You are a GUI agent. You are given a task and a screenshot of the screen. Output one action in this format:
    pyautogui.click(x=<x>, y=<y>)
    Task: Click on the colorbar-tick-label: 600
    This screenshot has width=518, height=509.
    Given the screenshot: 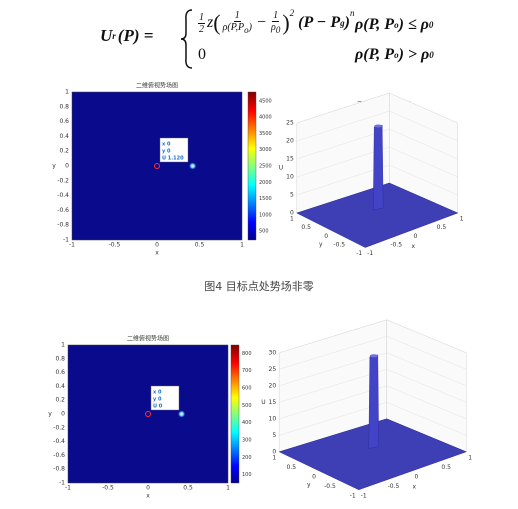 What is the action you would take?
    pyautogui.click(x=247, y=388)
    